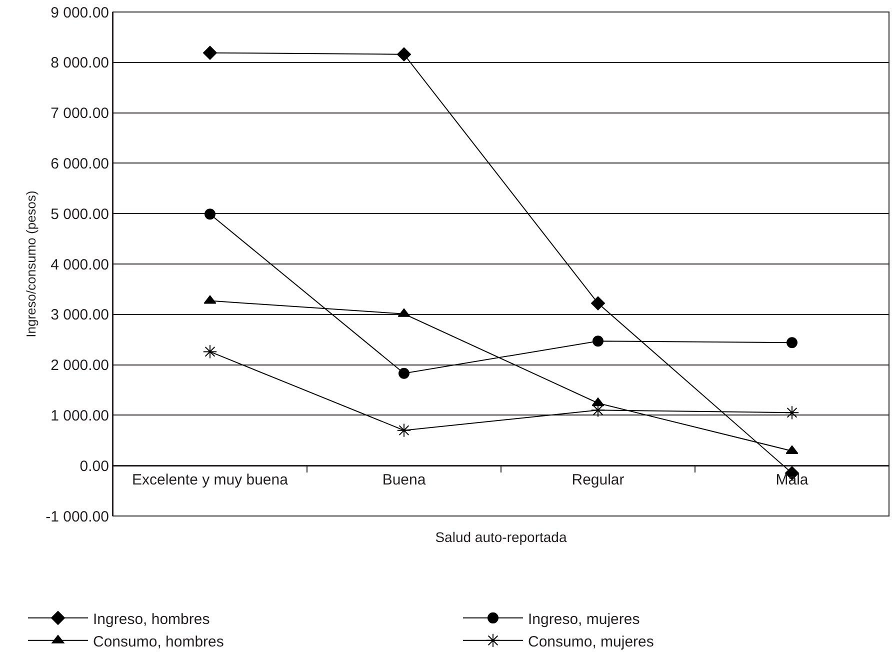  Describe the element at coordinates (151, 619) in the screenshot. I see `legend-label: Ingreso, hombres` at that location.